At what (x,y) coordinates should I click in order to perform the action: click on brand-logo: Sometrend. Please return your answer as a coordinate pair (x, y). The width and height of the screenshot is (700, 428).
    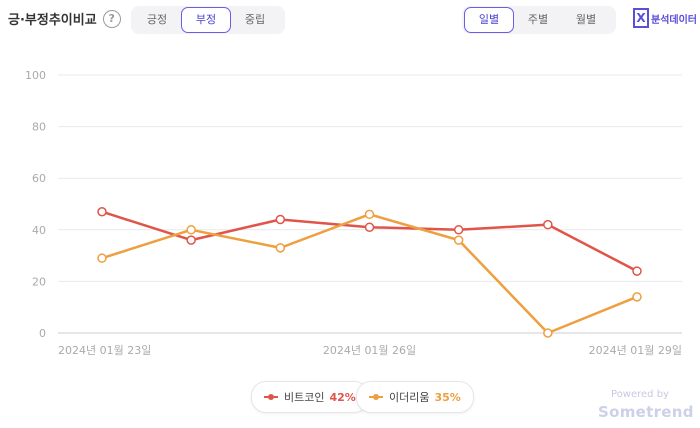
    Looking at the image, I should click on (646, 412).